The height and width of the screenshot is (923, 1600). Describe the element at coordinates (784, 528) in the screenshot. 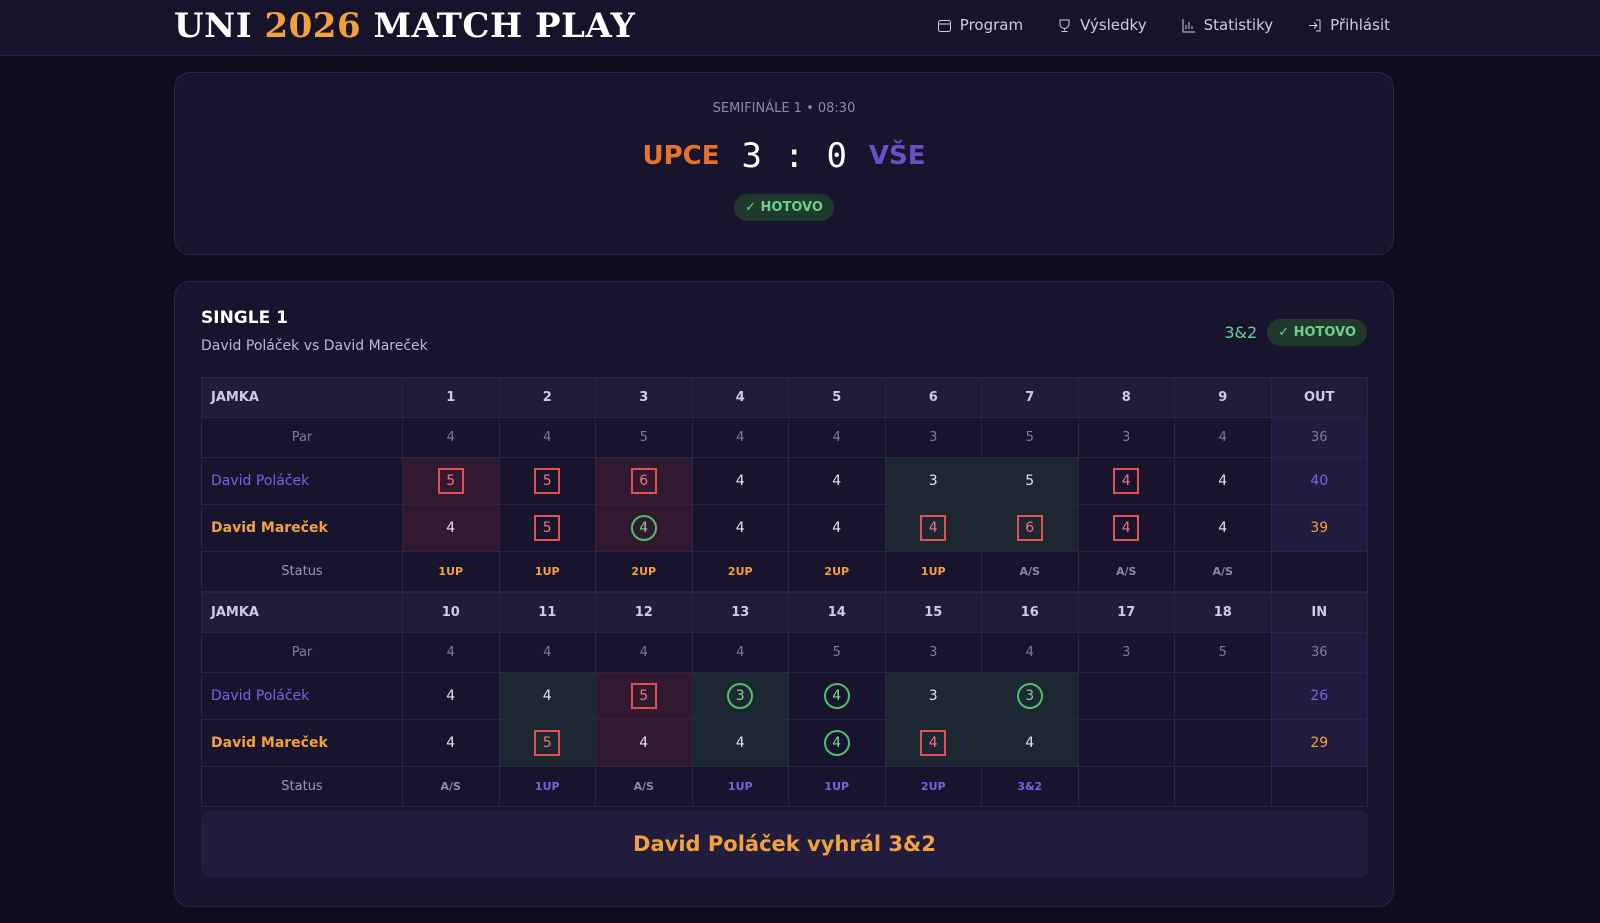

I see `player-row: David Mareček 4 5 4 4 4 4 6 4 4 39` at that location.